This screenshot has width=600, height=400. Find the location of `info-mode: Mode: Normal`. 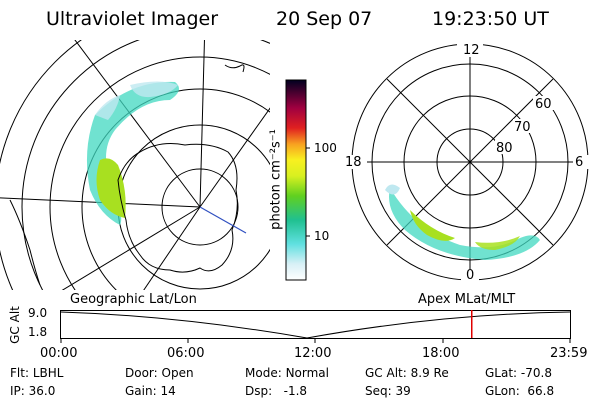

info-mode: Mode: Normal is located at coordinates (287, 373).